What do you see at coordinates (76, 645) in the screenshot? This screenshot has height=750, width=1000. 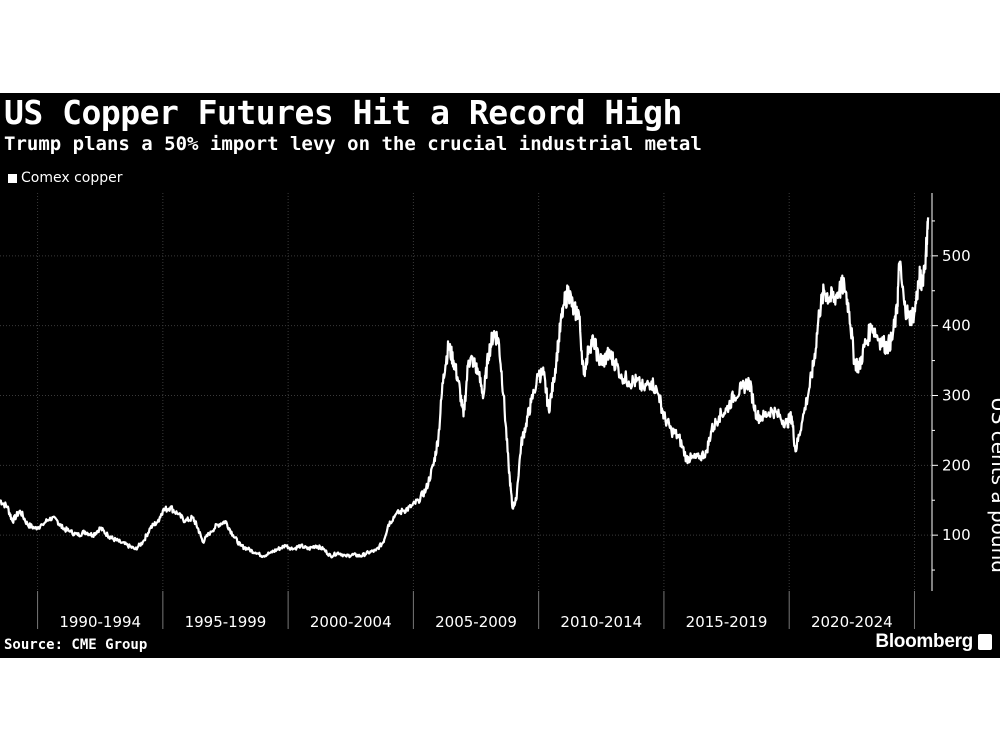 I see `source-note: Source: CME Group` at bounding box center [76, 645].